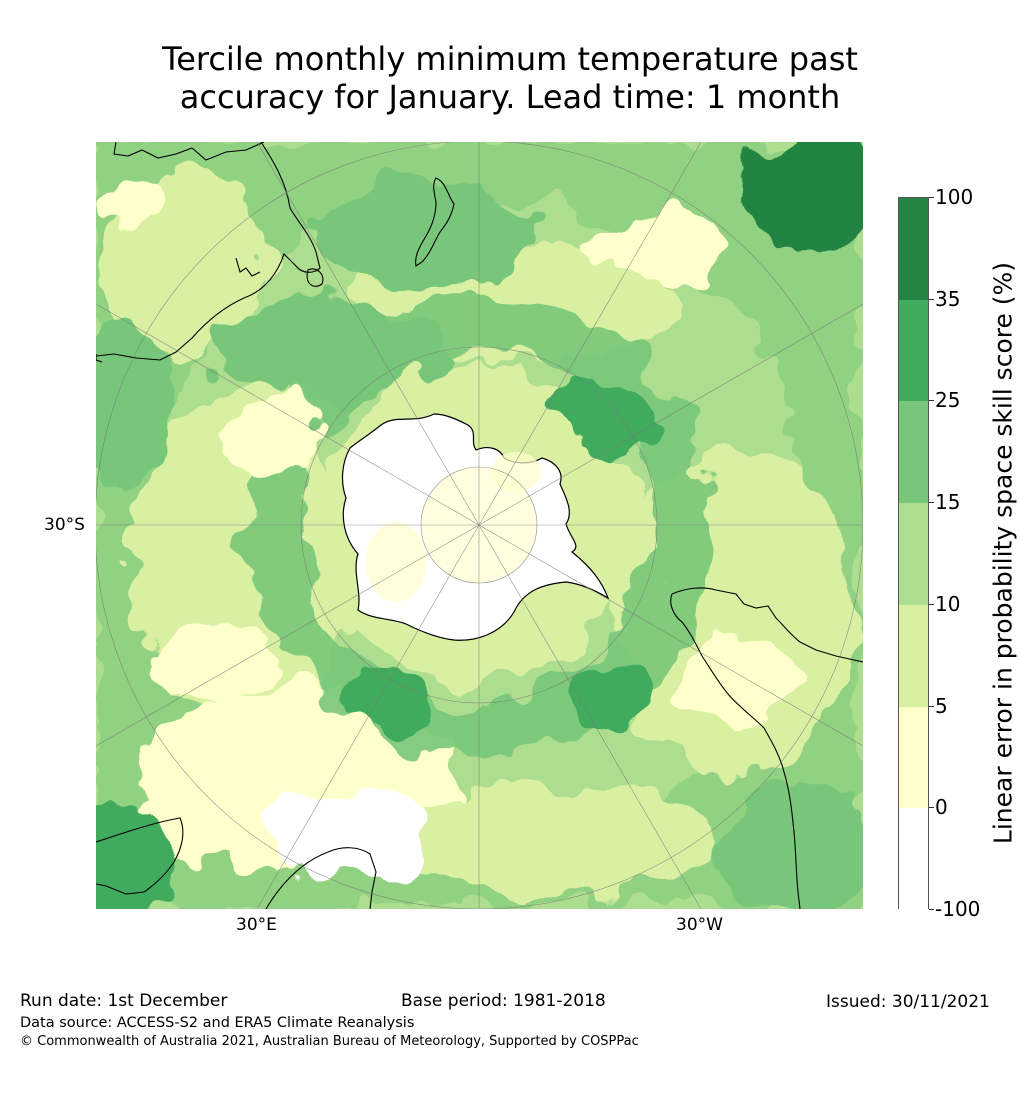 The width and height of the screenshot is (1020, 1095). Describe the element at coordinates (948, 400) in the screenshot. I see `colorbar-tick-label: 25` at that location.